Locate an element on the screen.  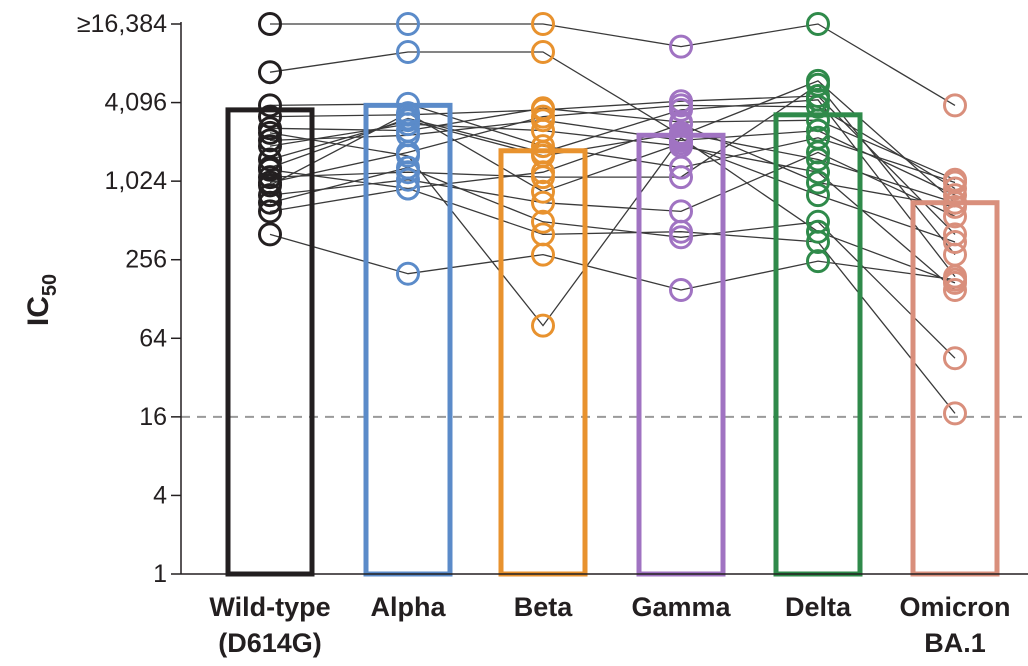
bar is located at coordinates (955, 388).